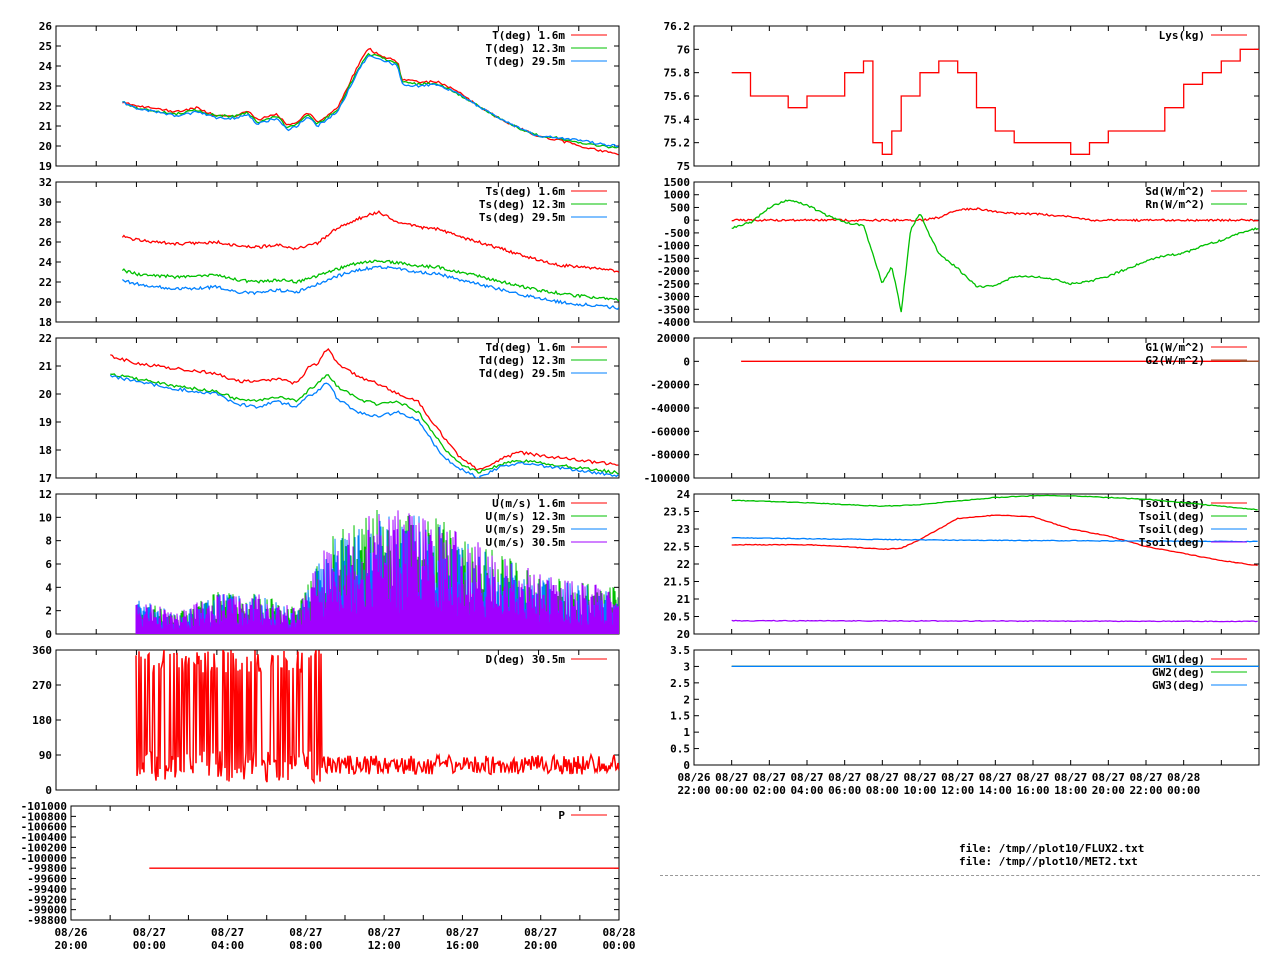  Describe the element at coordinates (1048, 861) in the screenshot. I see `file-label-met: file: /tmp//plot10/MET2.txt` at that location.